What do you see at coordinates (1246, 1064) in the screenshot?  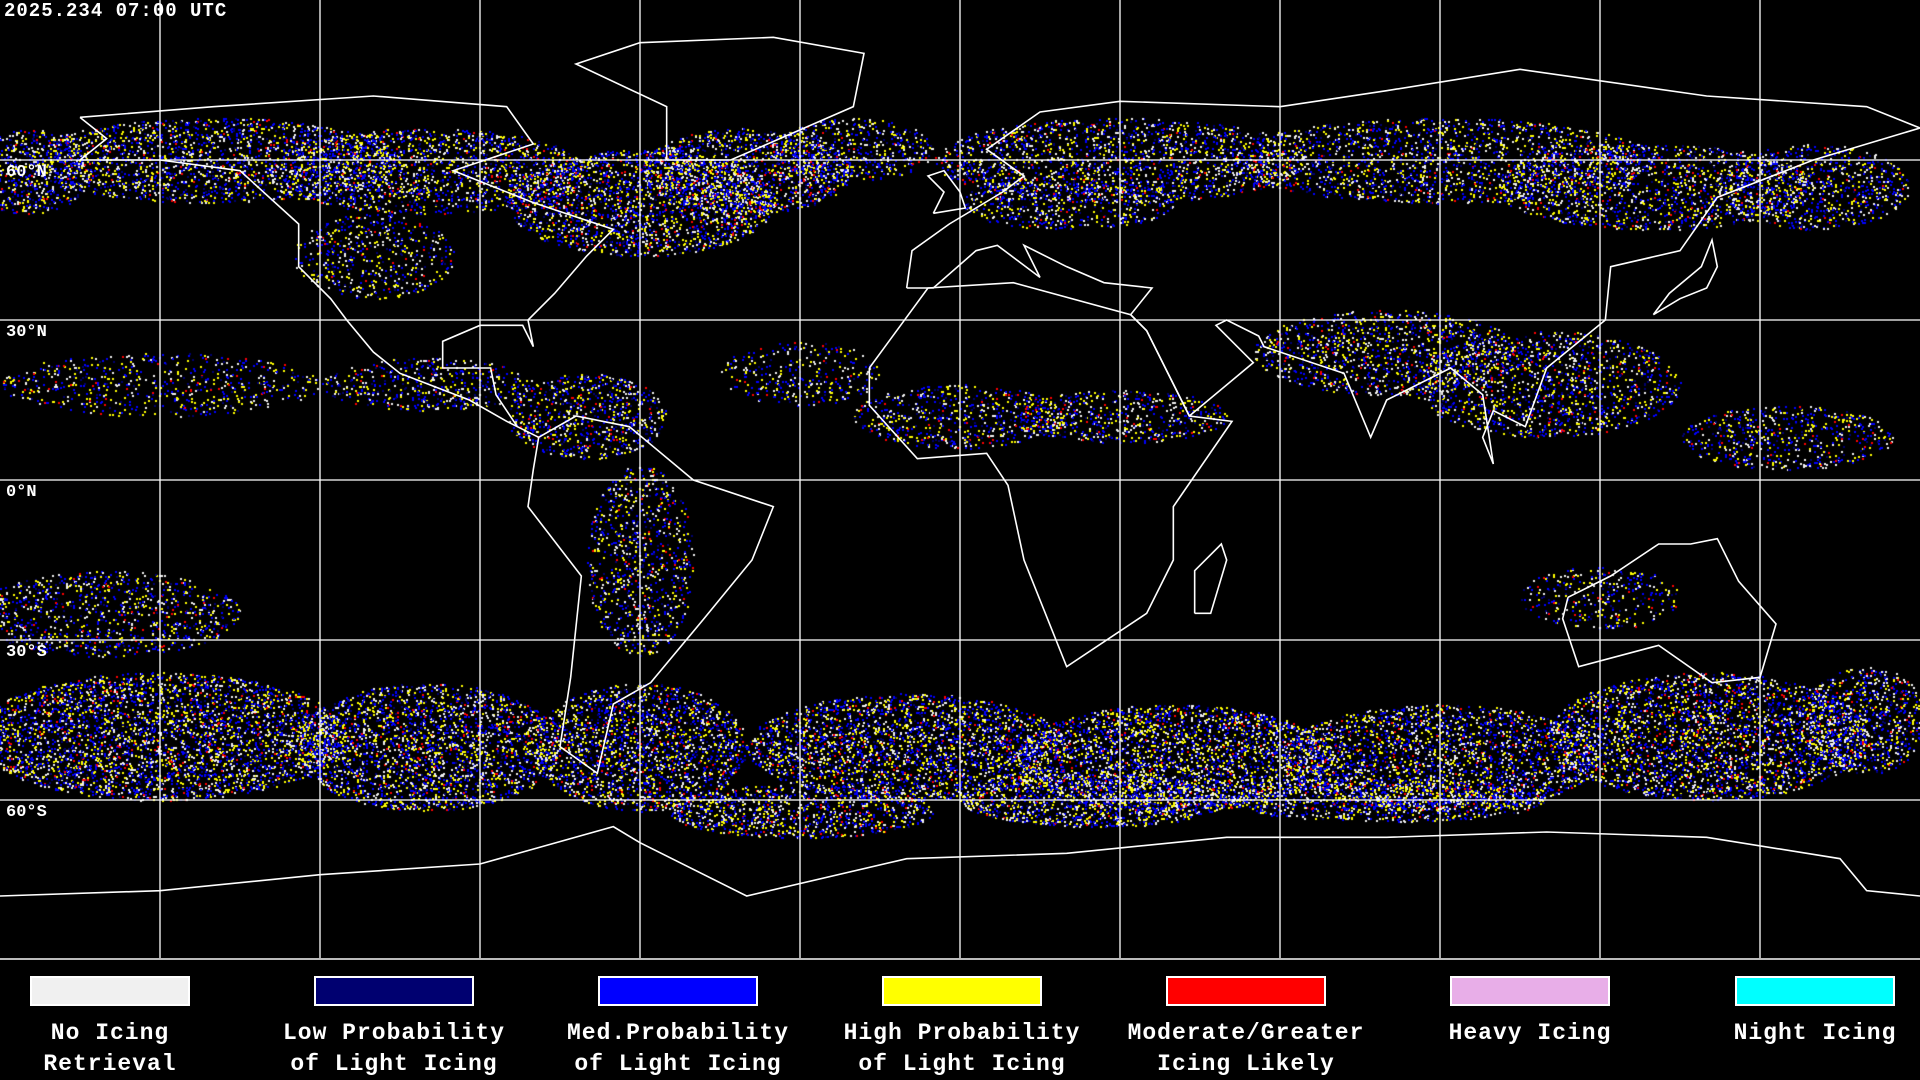 I see `legend-label: Icing Likely` at bounding box center [1246, 1064].